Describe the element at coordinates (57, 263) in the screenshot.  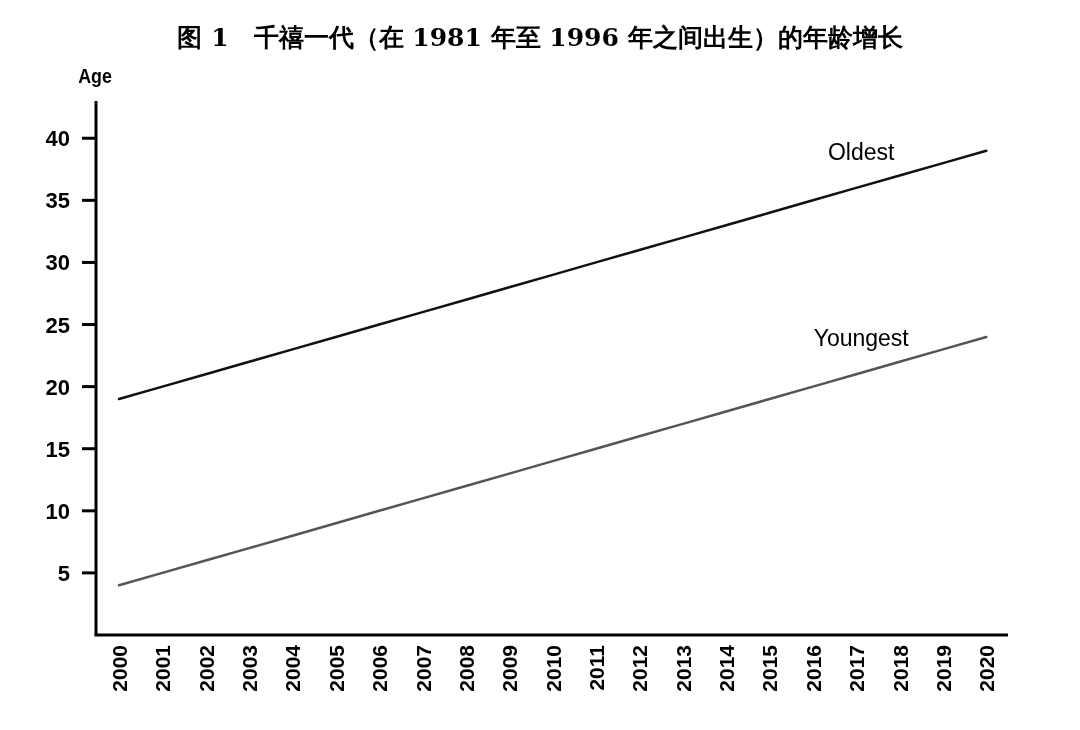
I see `y-tick-label: 30` at that location.